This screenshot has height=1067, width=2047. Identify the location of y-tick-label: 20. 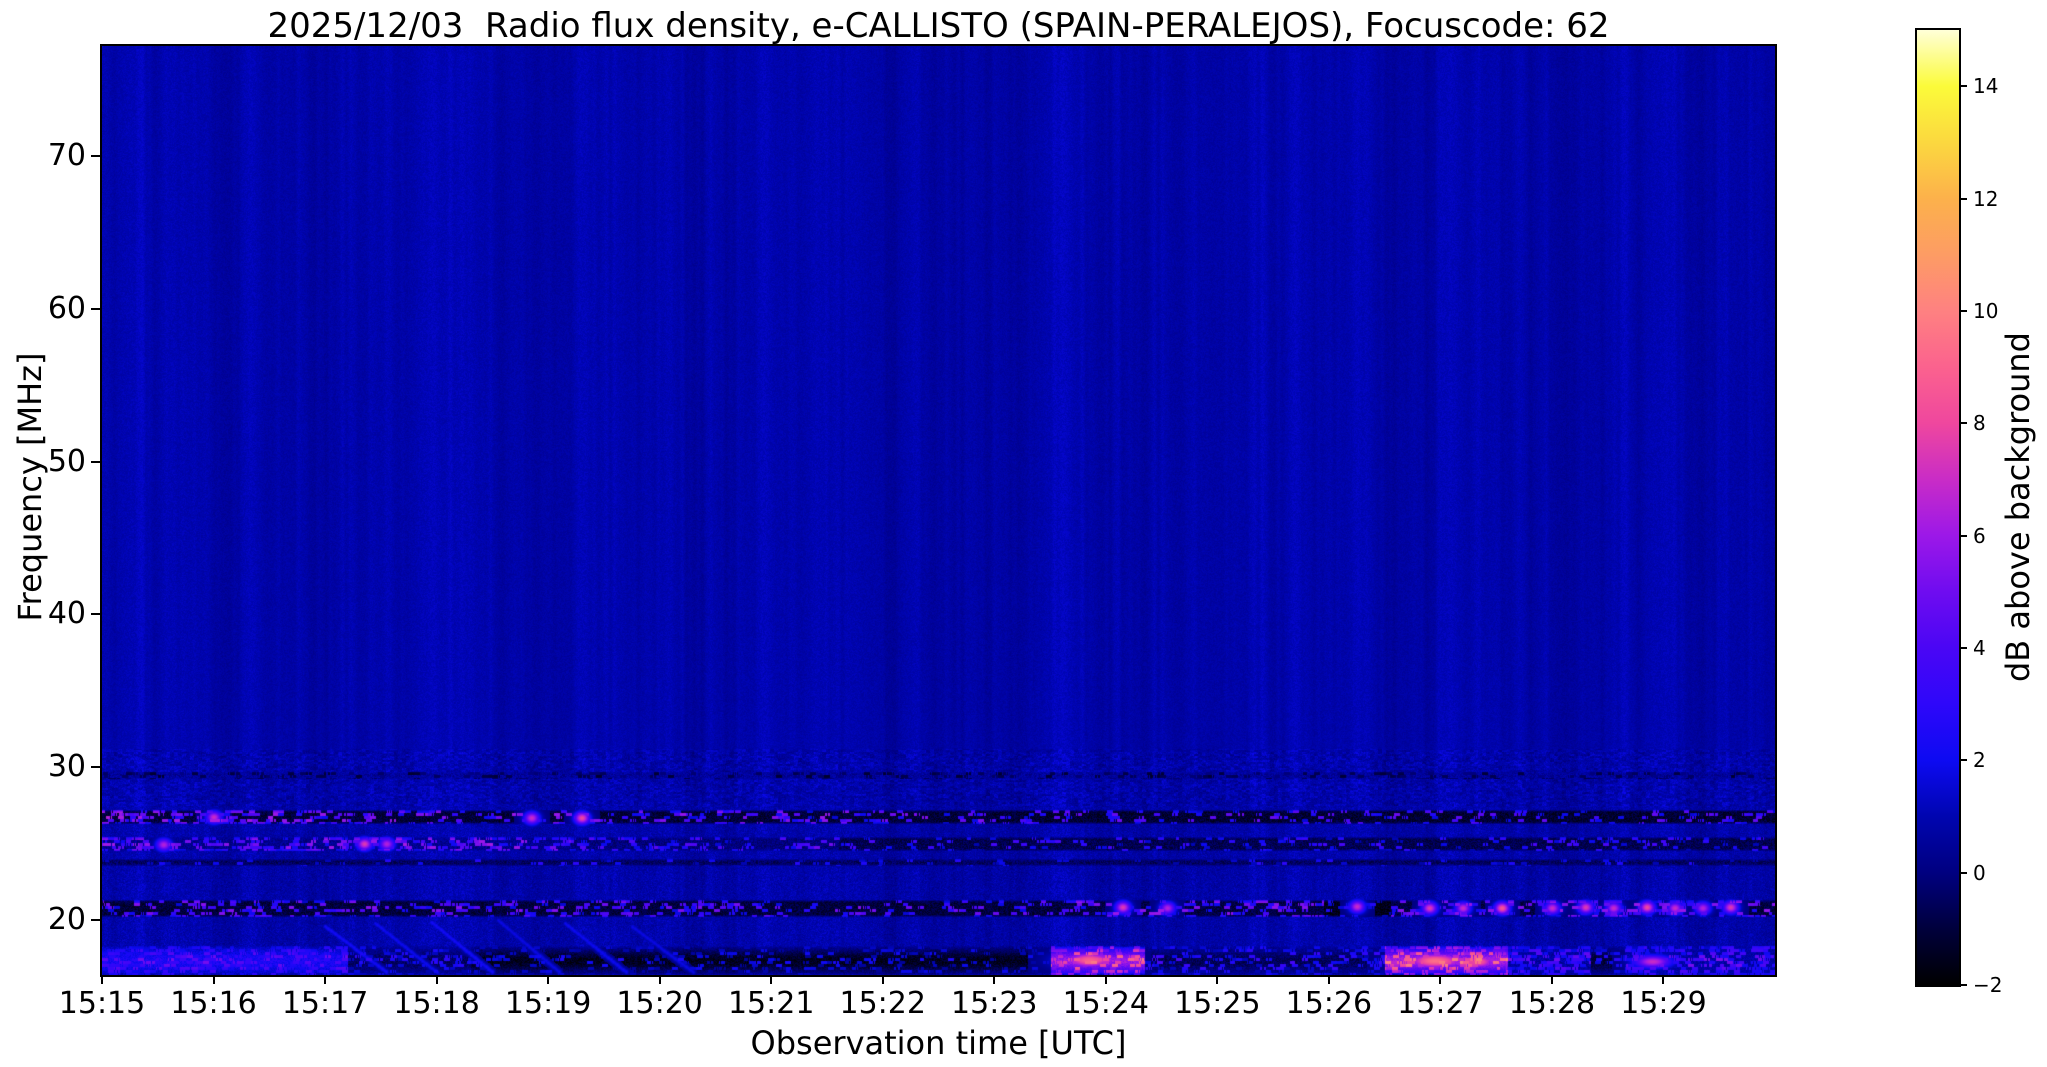
(66, 919).